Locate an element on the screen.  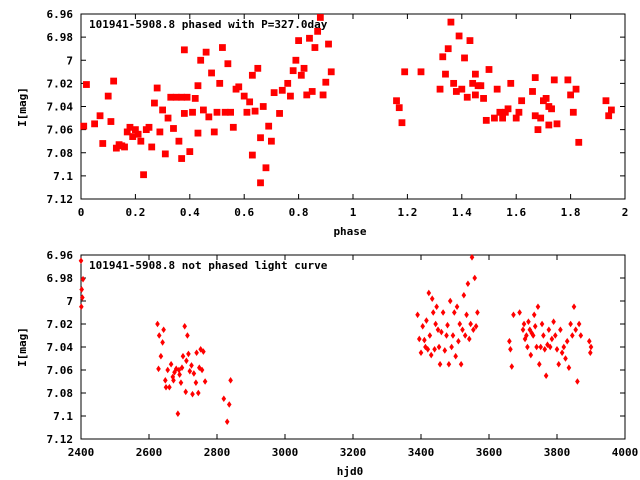
phased-xtick-label: 0.2 is located at coordinates (135, 212).